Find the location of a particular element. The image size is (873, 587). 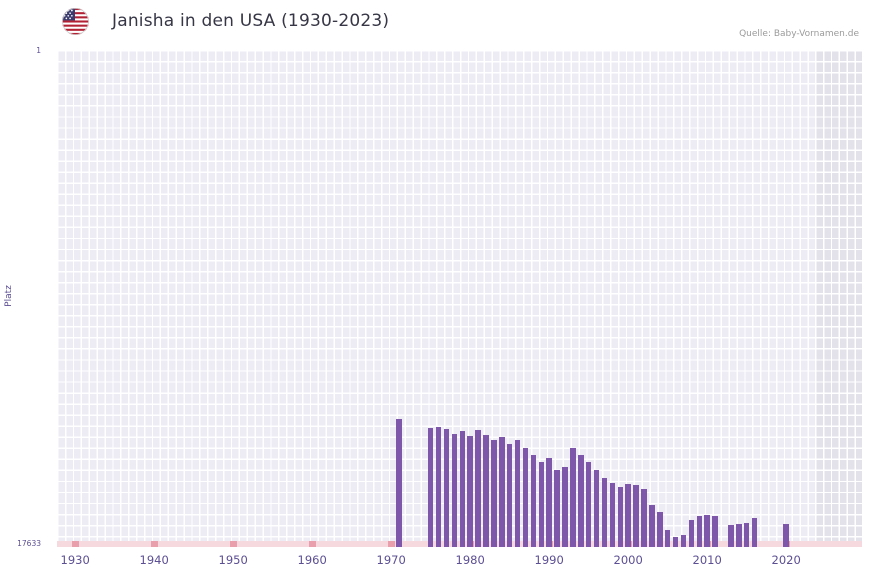

decade-mark-1950 is located at coordinates (233, 544).